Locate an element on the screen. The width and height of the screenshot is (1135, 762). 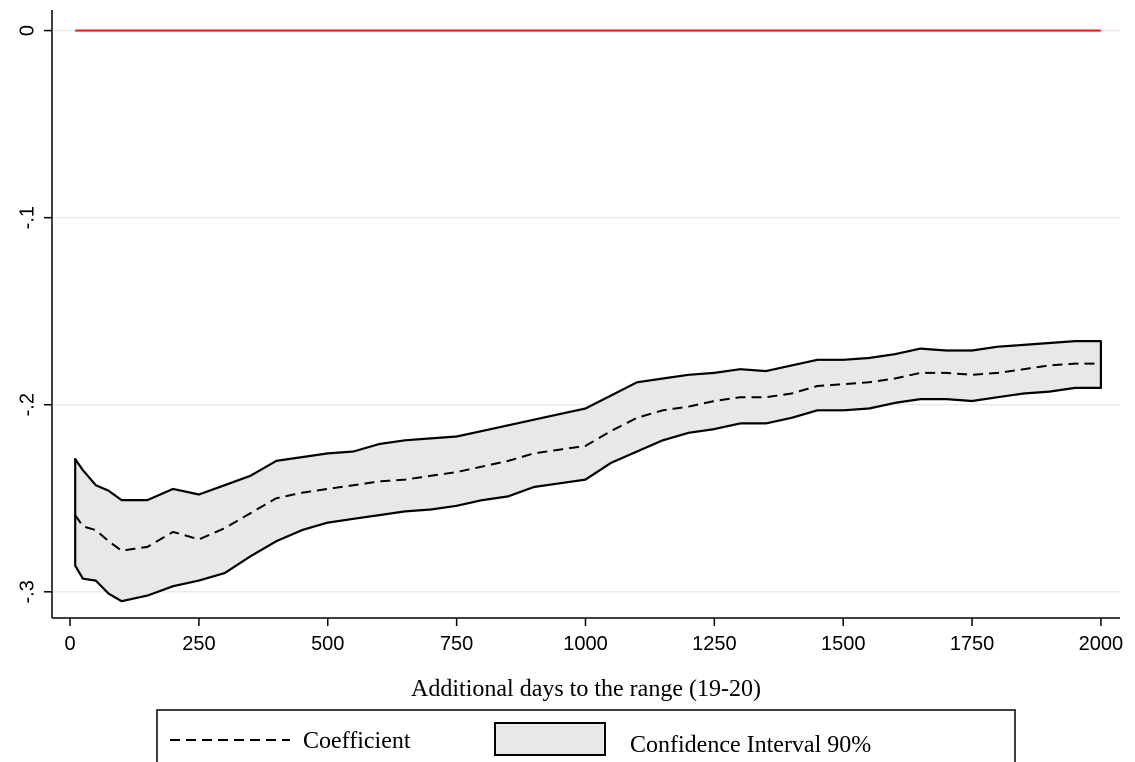
legend-label: Confidence Interval 90% is located at coordinates (750, 745).